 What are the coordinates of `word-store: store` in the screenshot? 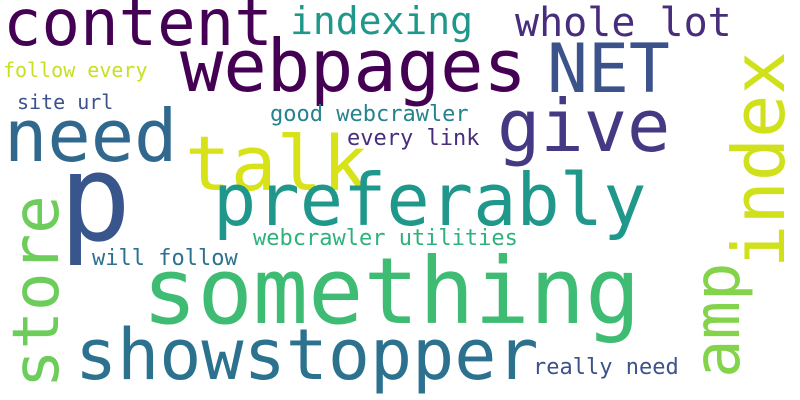 It's located at (37, 291).